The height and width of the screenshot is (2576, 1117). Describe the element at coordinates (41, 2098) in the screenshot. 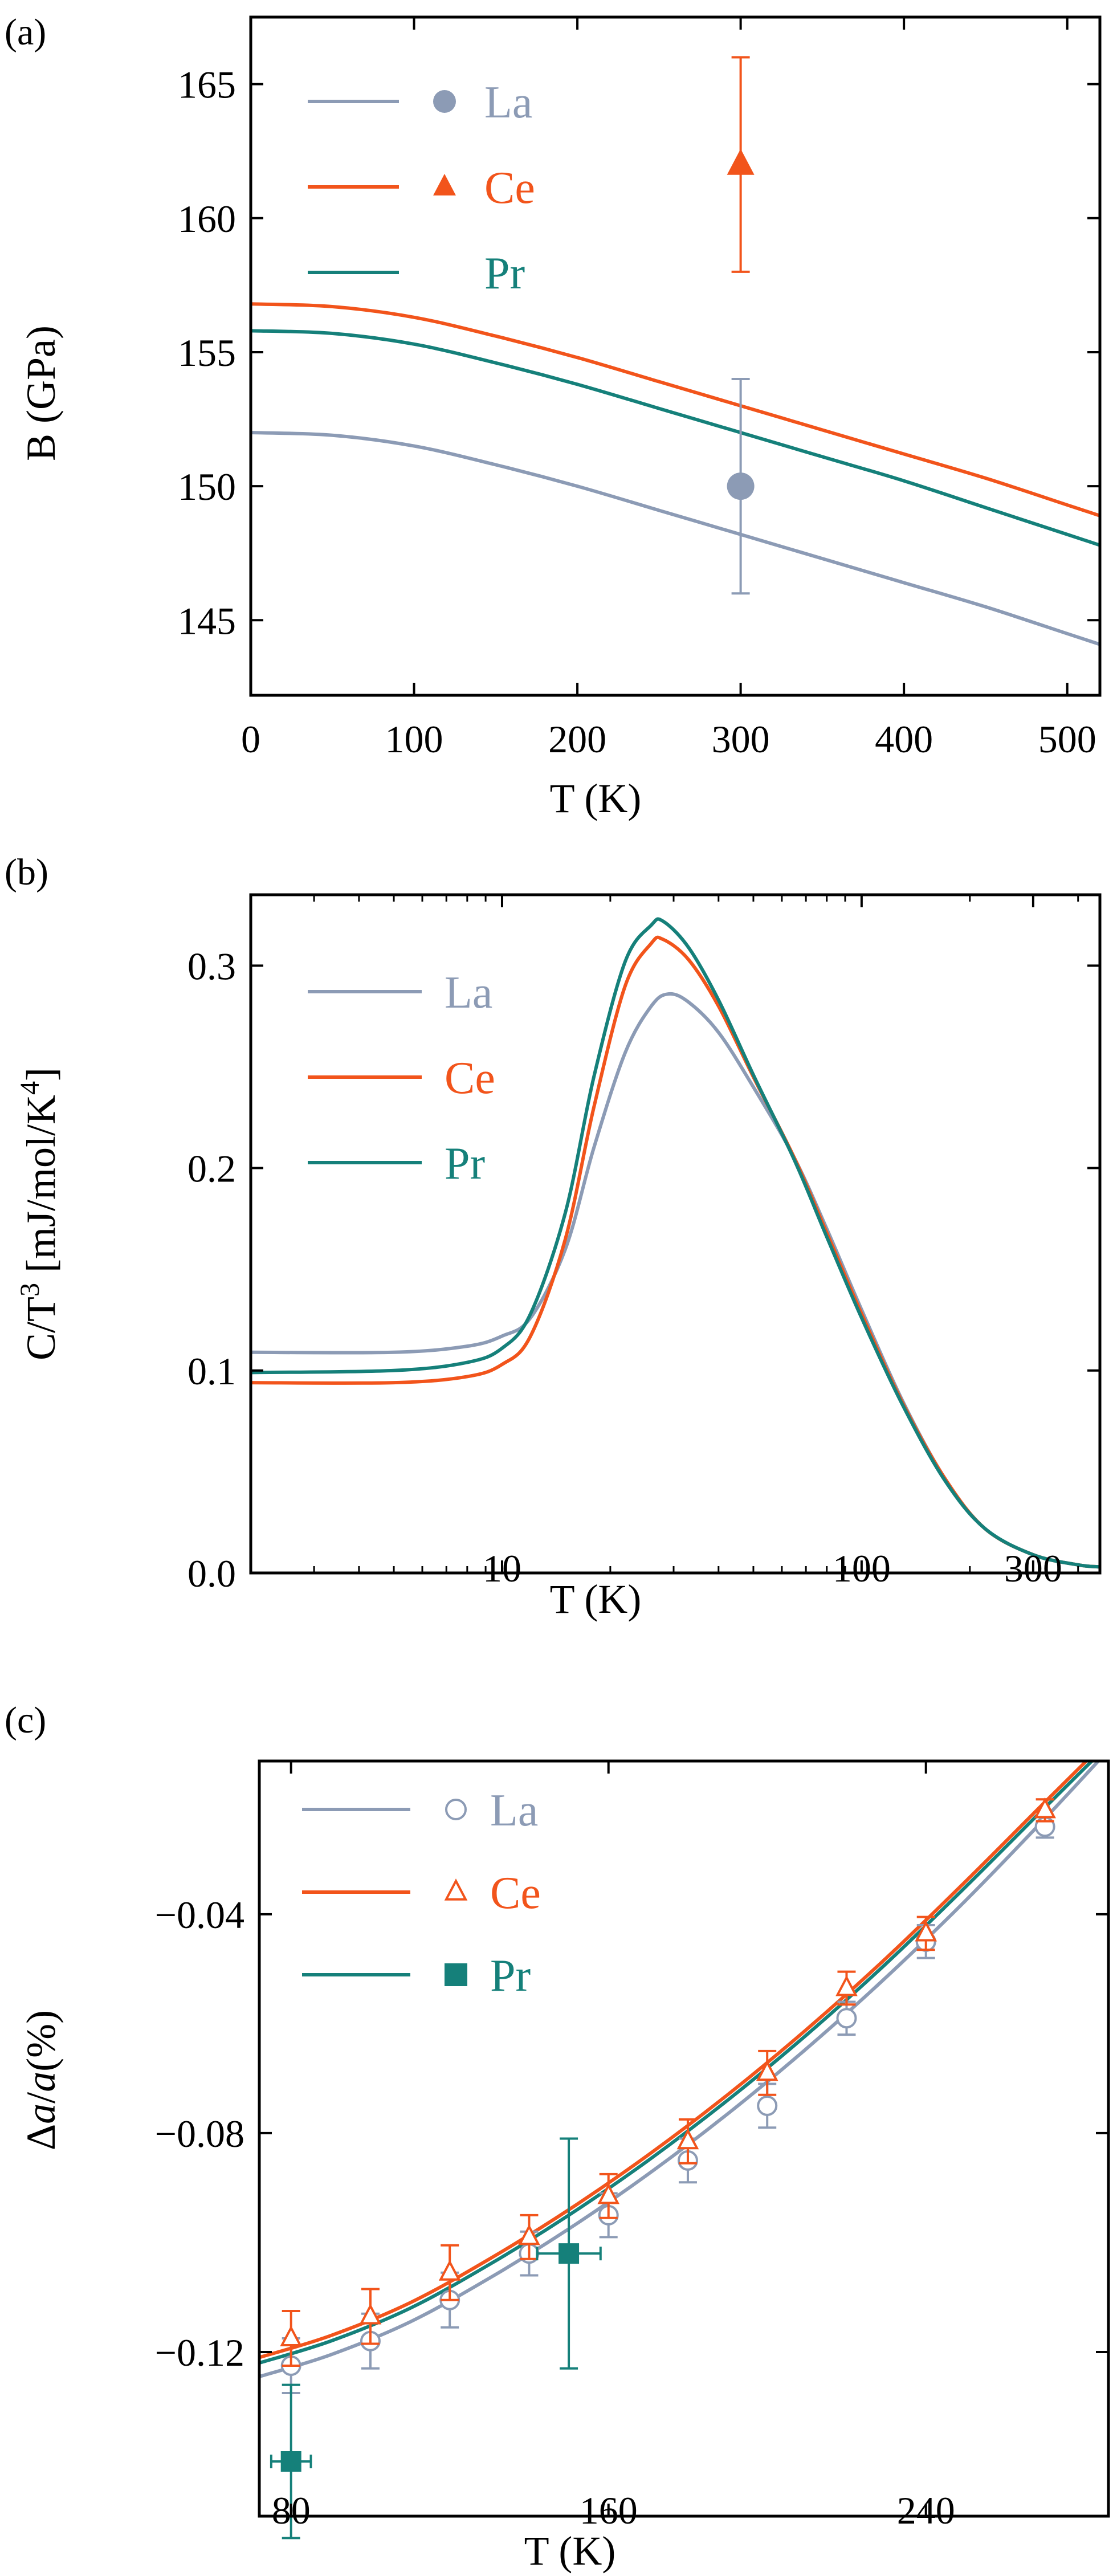

I see `panel-c-ylabel-slash: /` at that location.